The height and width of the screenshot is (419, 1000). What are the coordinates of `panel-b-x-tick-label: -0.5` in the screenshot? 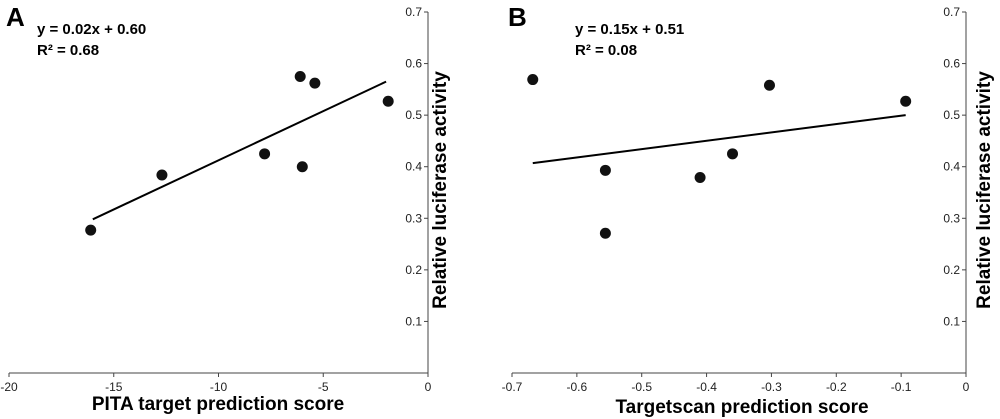 It's located at (641, 387).